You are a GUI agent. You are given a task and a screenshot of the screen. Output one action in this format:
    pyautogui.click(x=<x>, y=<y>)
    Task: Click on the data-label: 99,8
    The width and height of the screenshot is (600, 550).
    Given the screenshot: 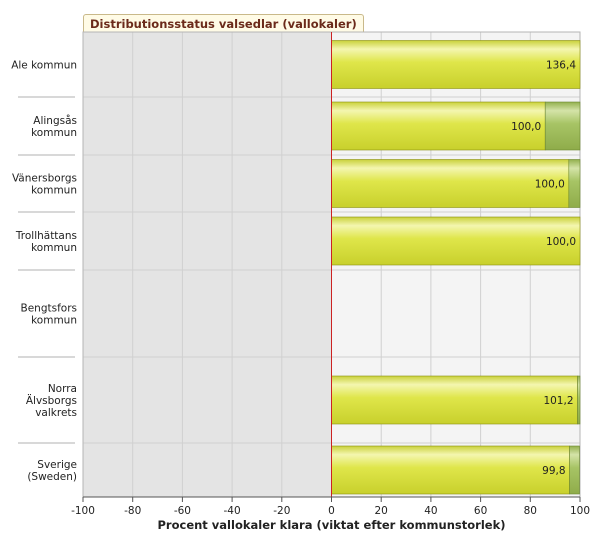 What is the action you would take?
    pyautogui.click(x=553, y=471)
    